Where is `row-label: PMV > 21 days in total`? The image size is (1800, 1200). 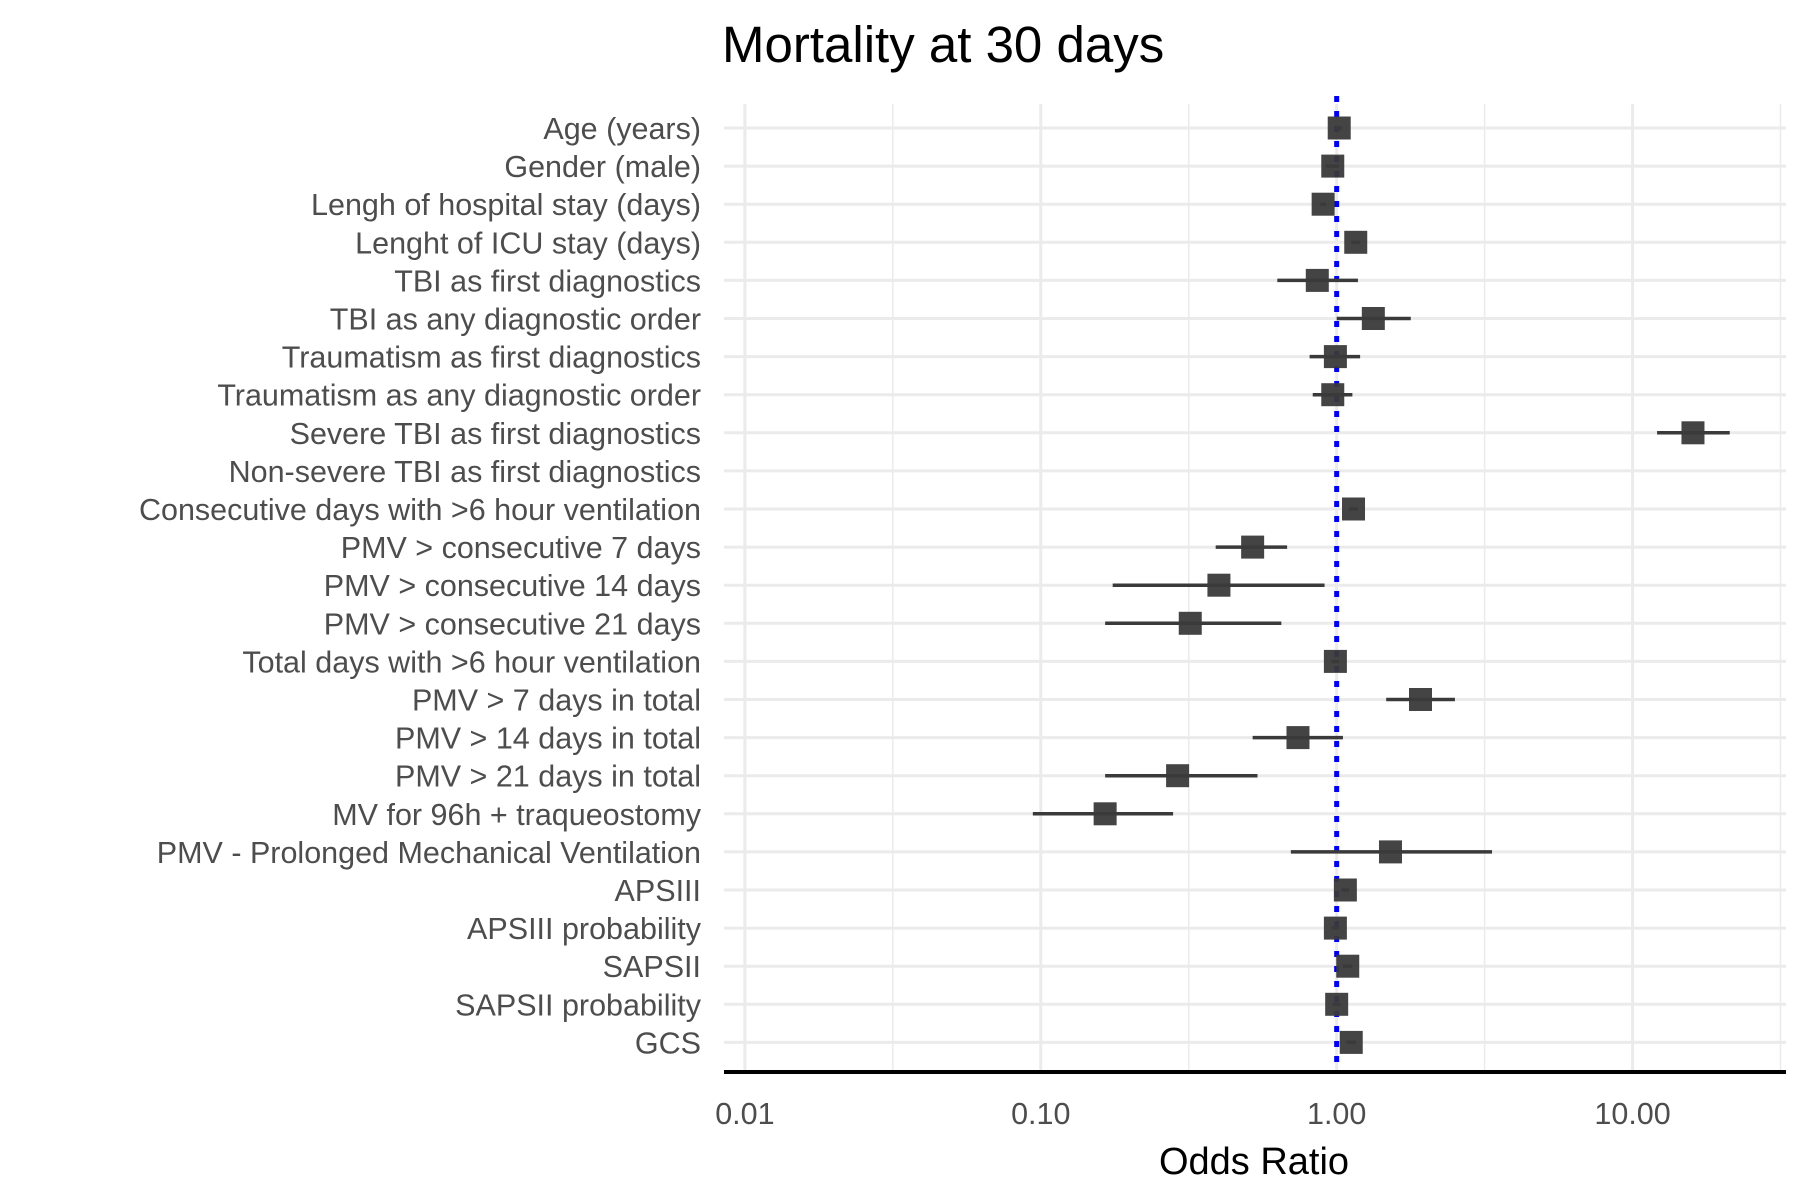
row-label: PMV > 21 days in total is located at coordinates (548, 777).